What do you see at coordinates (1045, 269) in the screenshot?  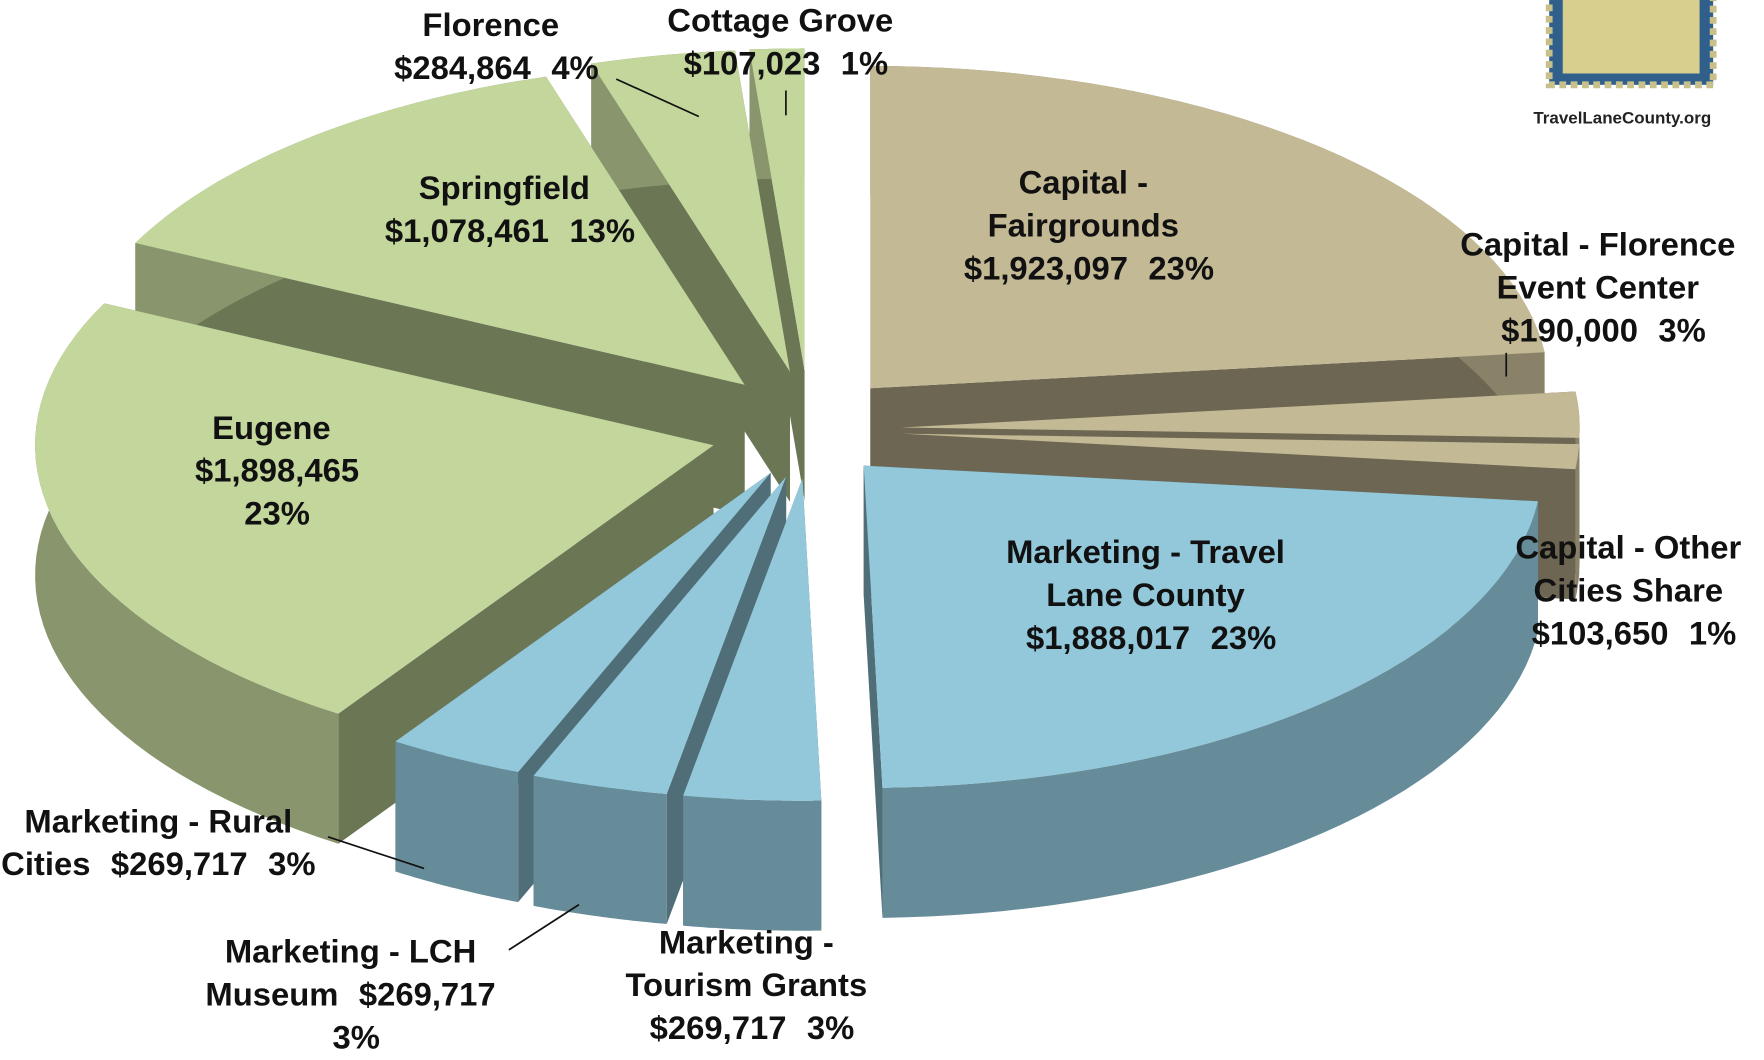 I see `label-value: $1,923,097` at bounding box center [1045, 269].